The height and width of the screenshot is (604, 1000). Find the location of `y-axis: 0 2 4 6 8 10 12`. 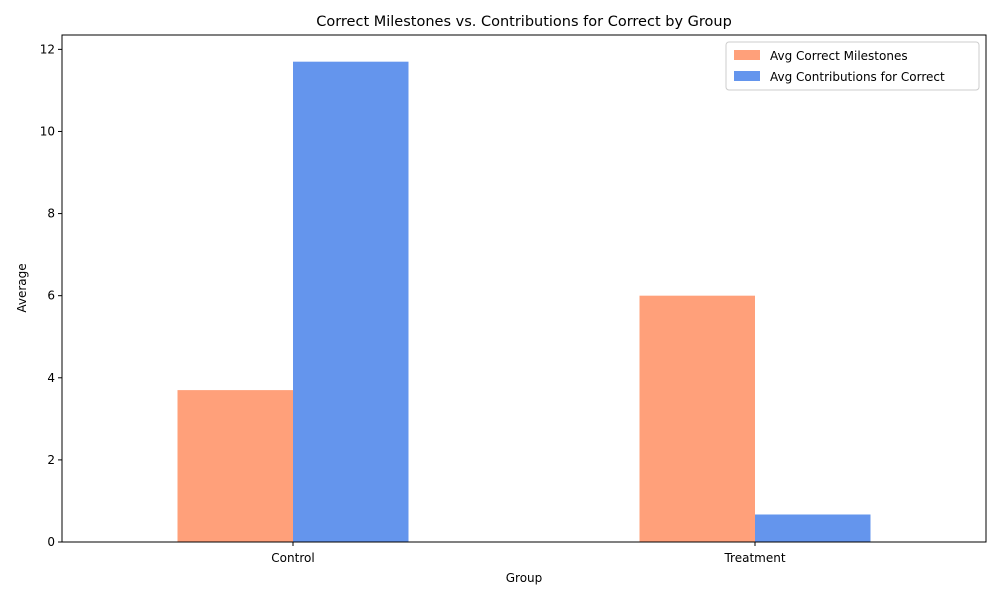

y-axis: 0 2 4 6 8 10 12 is located at coordinates (51, 295).